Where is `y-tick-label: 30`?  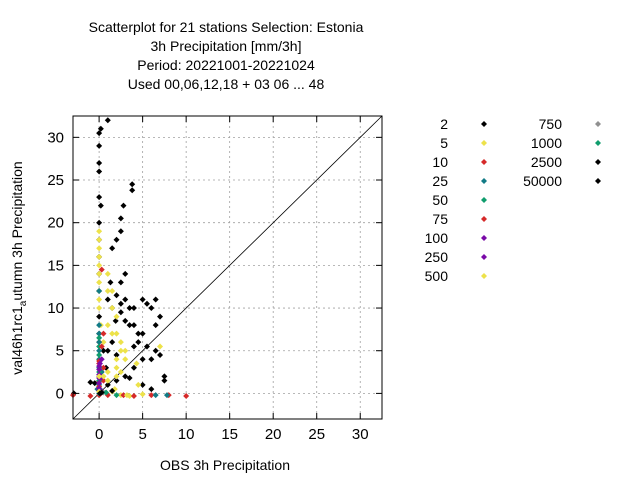
y-tick-label: 30 is located at coordinates (55, 137).